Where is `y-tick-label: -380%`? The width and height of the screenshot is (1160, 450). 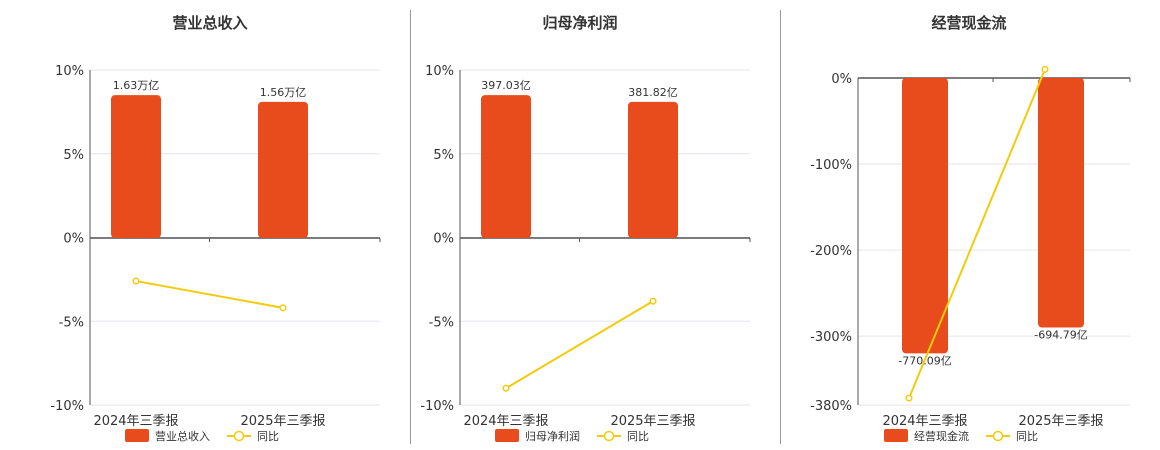 y-tick-label: -380% is located at coordinates (831, 406).